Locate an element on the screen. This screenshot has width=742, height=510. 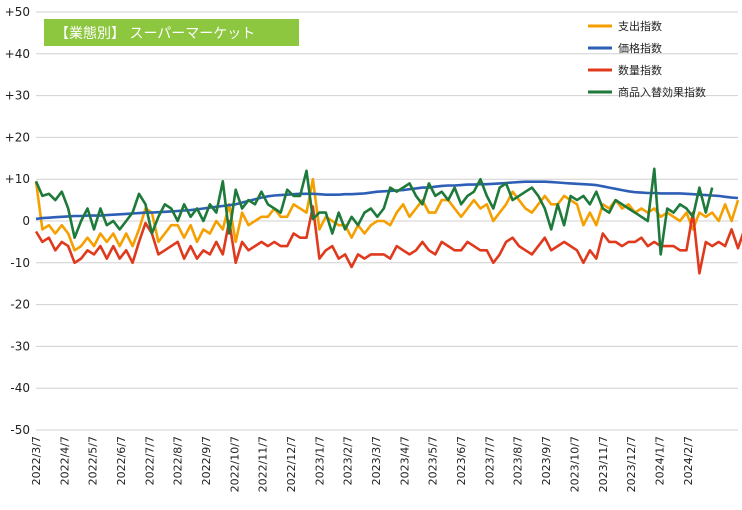
x-tick-label: 2023/8/7 is located at coordinates (518, 460).